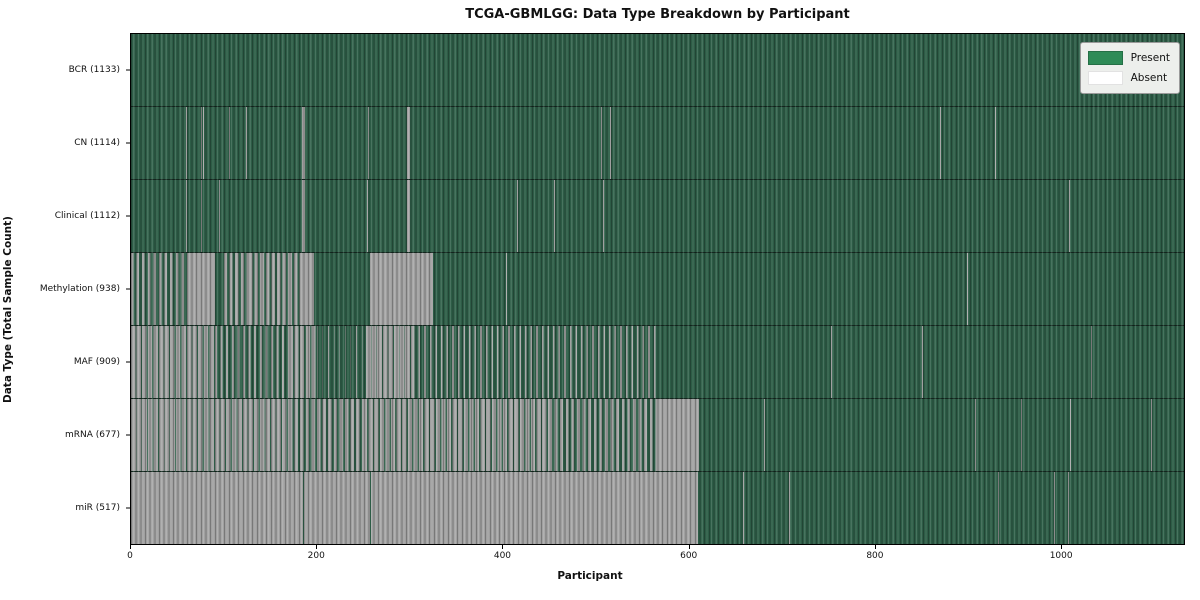 The image size is (1200, 600). I want to click on y-tick-label: MAF (909), so click(96, 362).